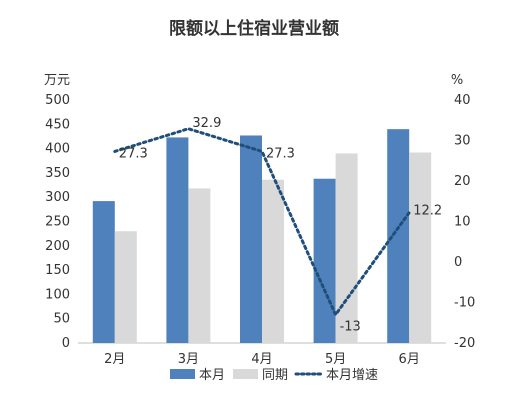 This screenshot has height=411, width=507. What do you see at coordinates (57, 246) in the screenshot?
I see `left-axis-tick-label: 200` at bounding box center [57, 246].